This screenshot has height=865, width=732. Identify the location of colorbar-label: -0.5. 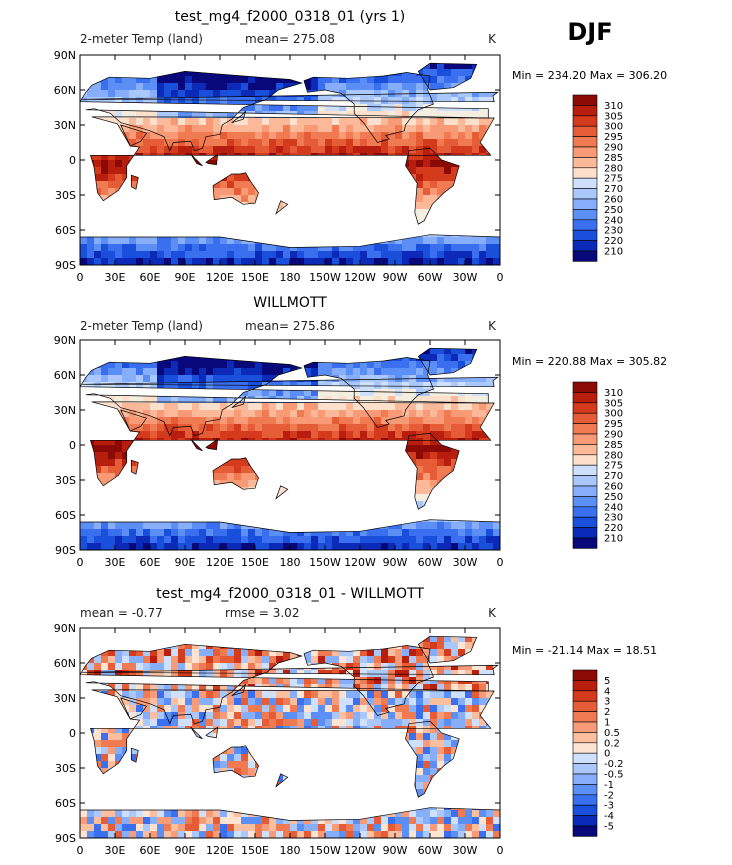
(614, 775).